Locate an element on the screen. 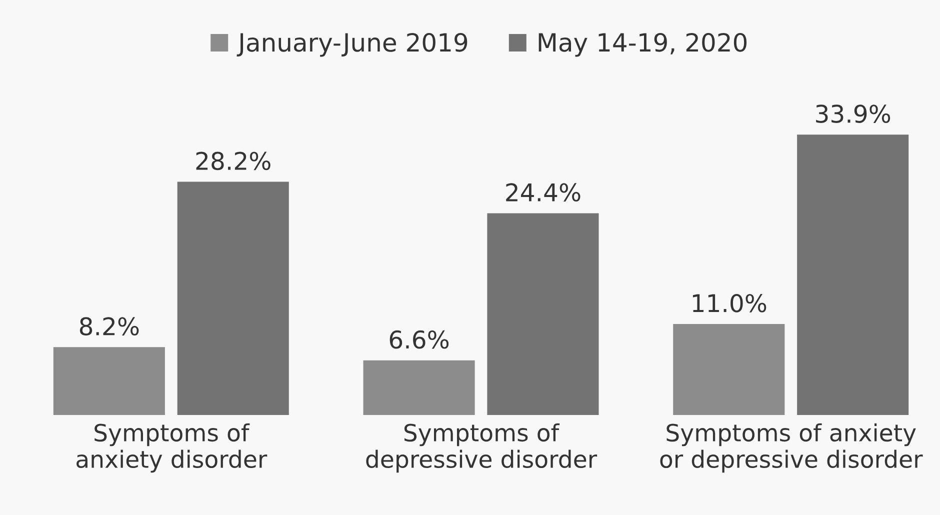 The image size is (940, 515). x-tick-label: Symptoms of depressive disorder is located at coordinates (482, 448).